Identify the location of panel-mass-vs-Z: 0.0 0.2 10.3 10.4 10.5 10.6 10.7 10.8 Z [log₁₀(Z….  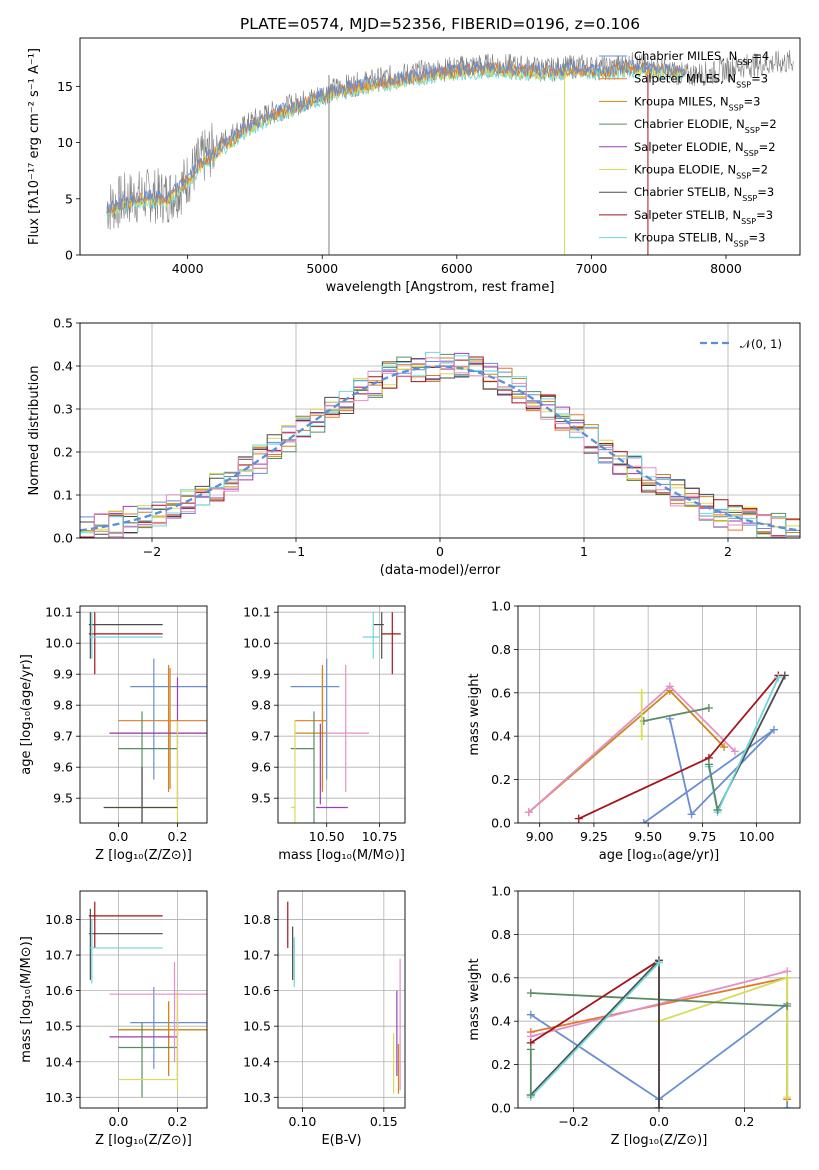
(113, 1019).